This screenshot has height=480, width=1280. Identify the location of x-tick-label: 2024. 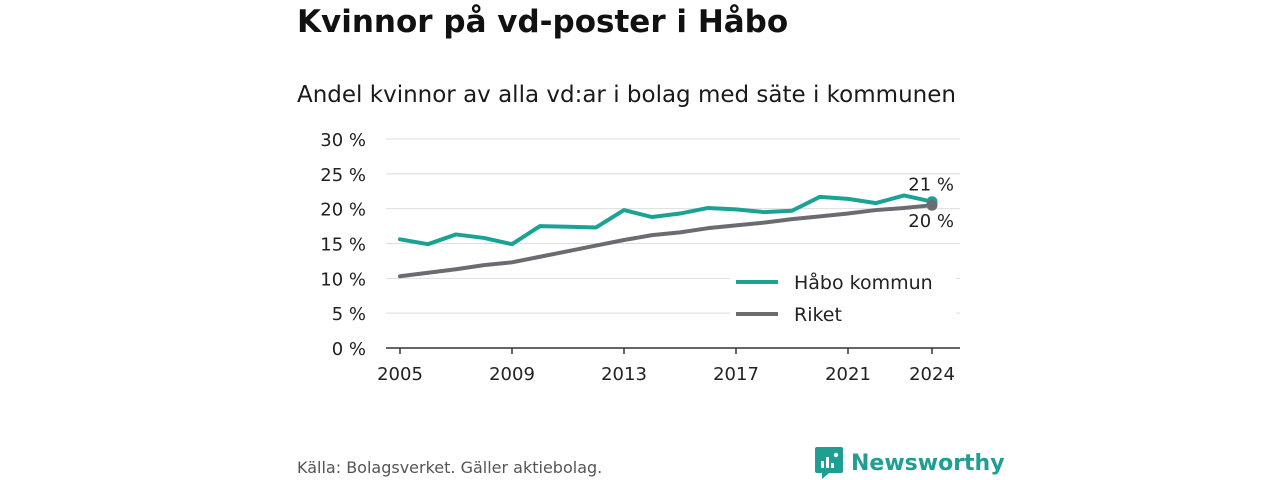
(932, 374).